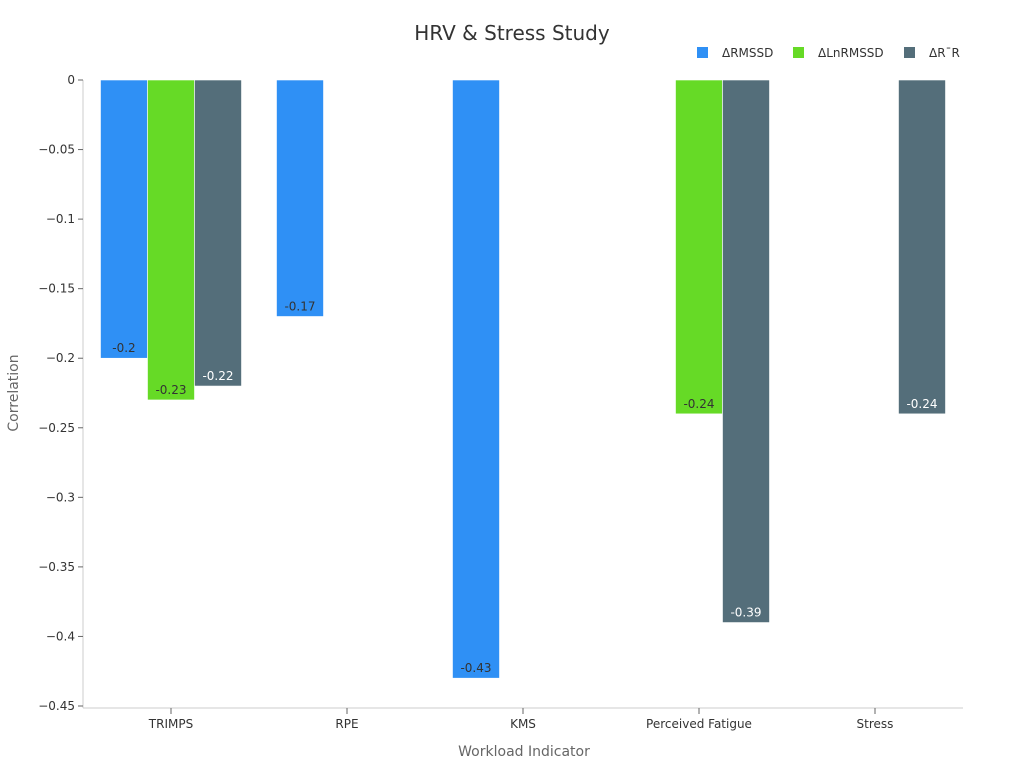  What do you see at coordinates (217, 376) in the screenshot?
I see `bar-value-label: -0.22` at bounding box center [217, 376].